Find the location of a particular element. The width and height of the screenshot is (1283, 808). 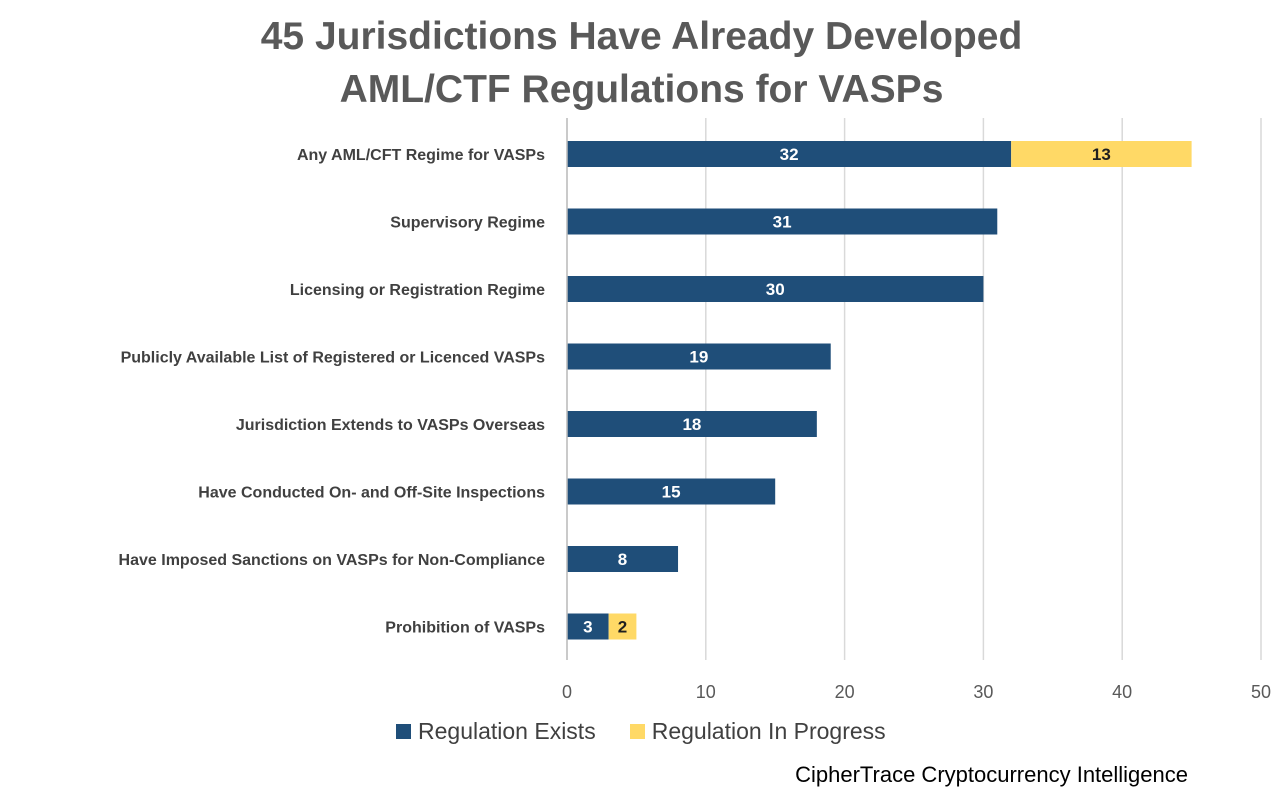

x-tick-label-20: 20 is located at coordinates (845, 692).